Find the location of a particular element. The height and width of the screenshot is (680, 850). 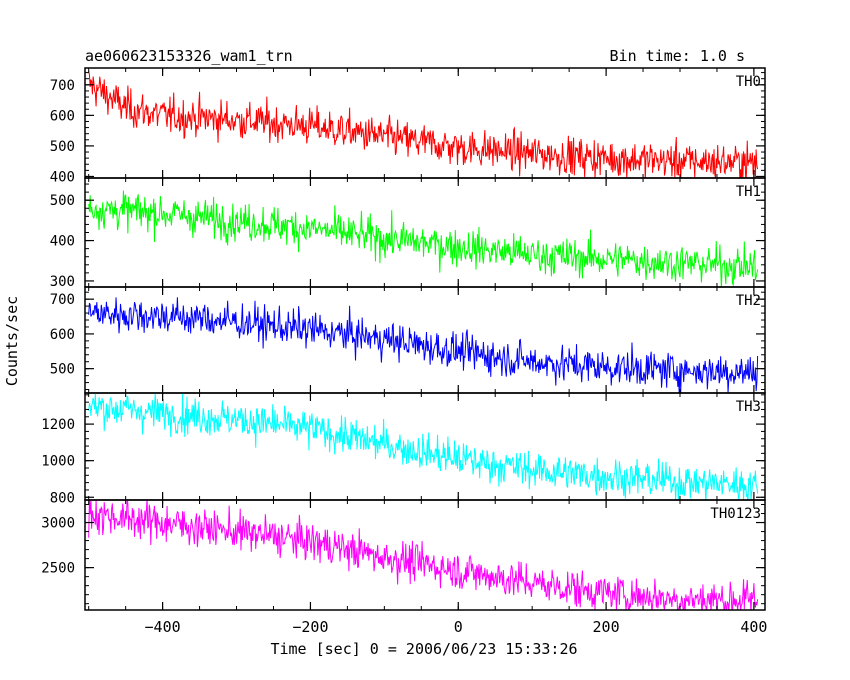

x-axis-label: Time [sec] 0 = 2006/06/23 15:33:26 is located at coordinates (423, 649).